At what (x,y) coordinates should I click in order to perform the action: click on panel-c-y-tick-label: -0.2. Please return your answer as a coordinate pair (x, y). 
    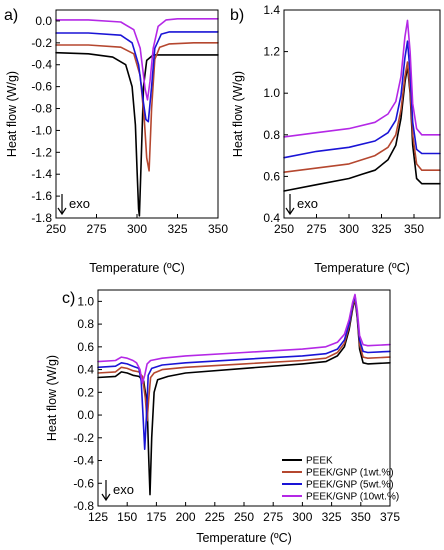
    Looking at the image, I should click on (83, 438).